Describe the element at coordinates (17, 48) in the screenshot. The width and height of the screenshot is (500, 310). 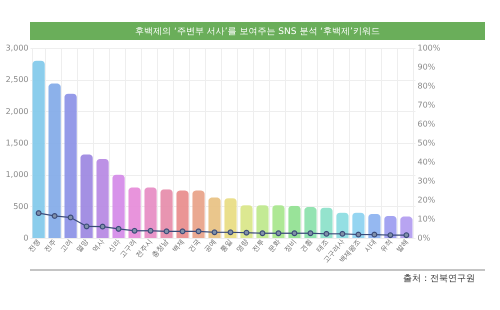
I see `y-tick-label: 3,000` at that location.